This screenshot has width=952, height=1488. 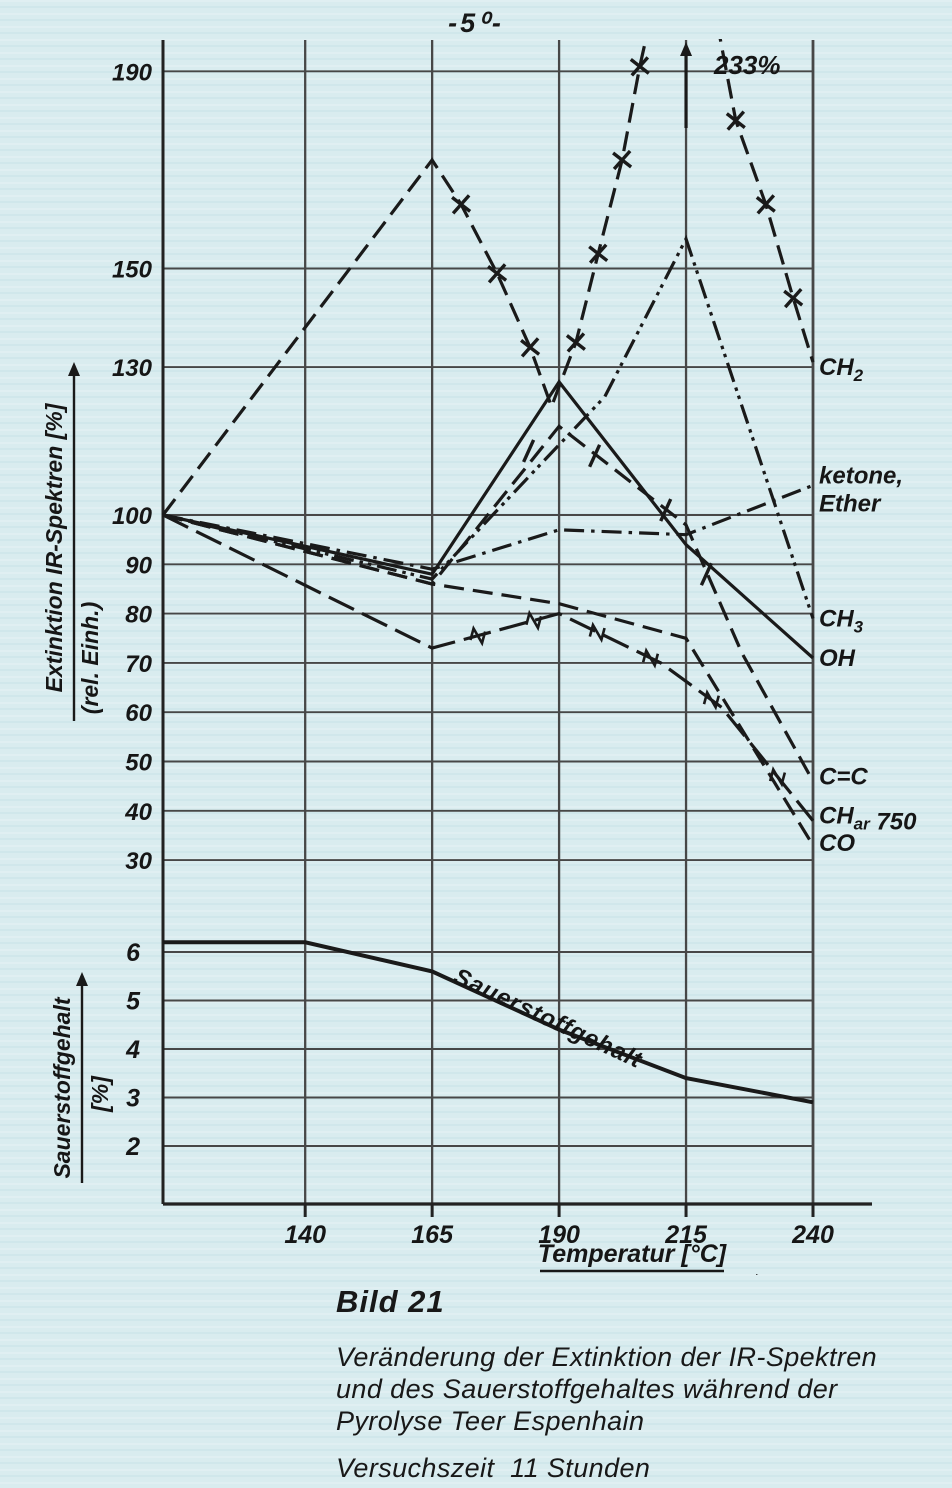 I want to click on y-tick-label-upper: 50, so click(x=138, y=763).